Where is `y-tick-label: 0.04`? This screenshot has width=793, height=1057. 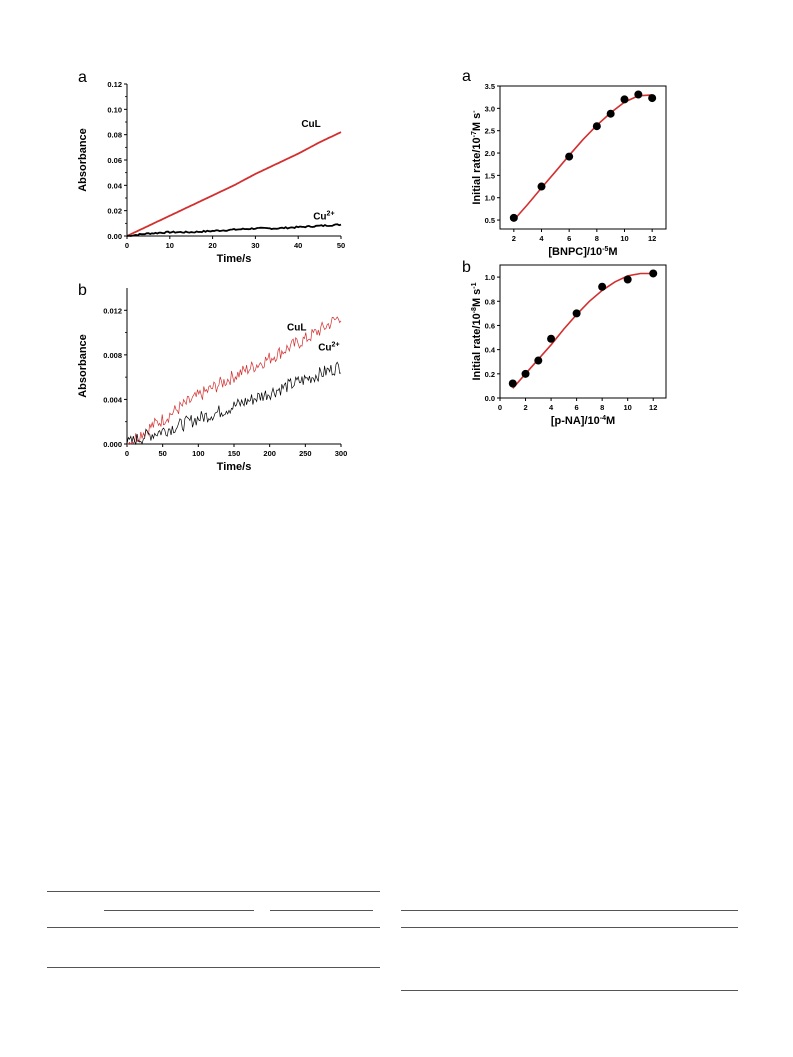
y-tick-label: 0.04 is located at coordinates (114, 185).